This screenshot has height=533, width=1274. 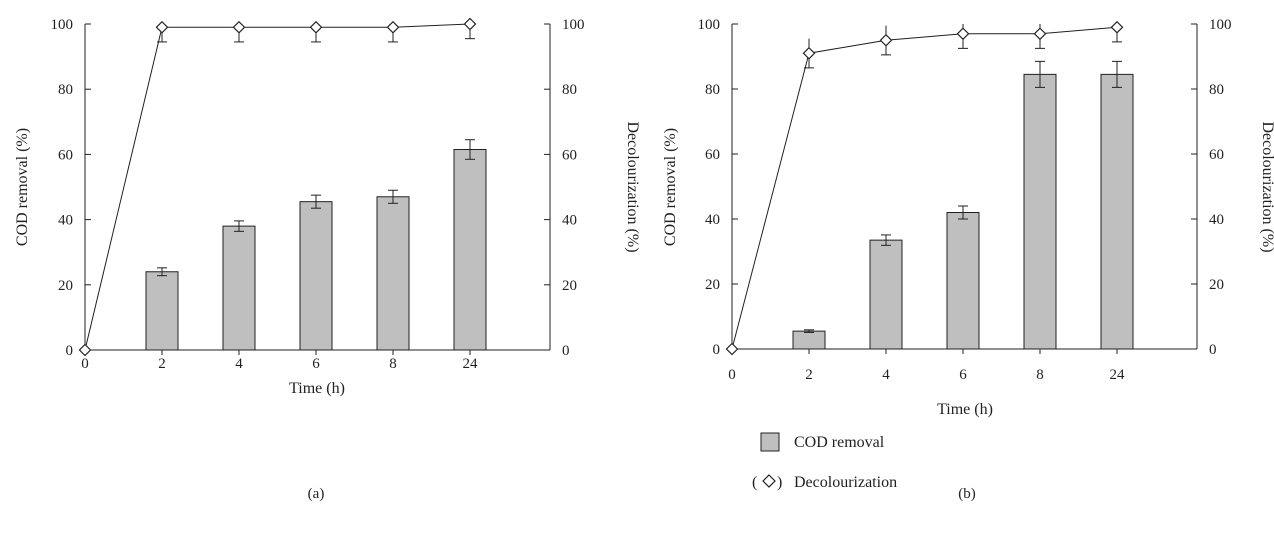 I want to click on panel-label: (a), so click(x=316, y=494).